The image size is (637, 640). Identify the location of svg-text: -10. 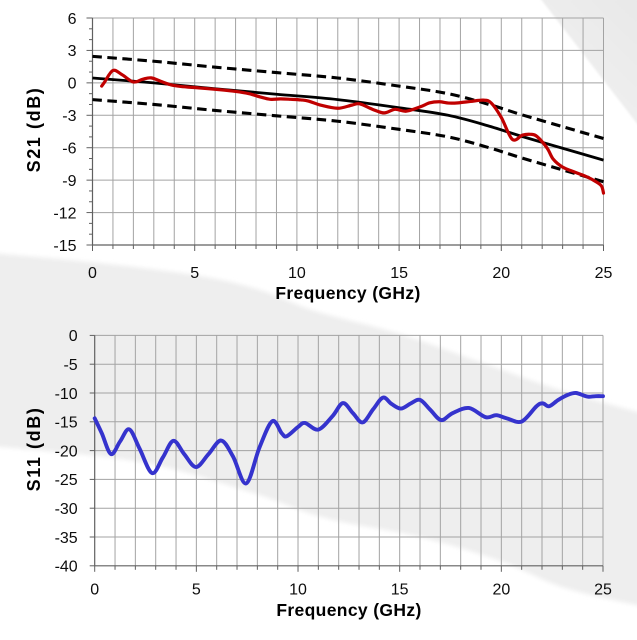
(66, 394).